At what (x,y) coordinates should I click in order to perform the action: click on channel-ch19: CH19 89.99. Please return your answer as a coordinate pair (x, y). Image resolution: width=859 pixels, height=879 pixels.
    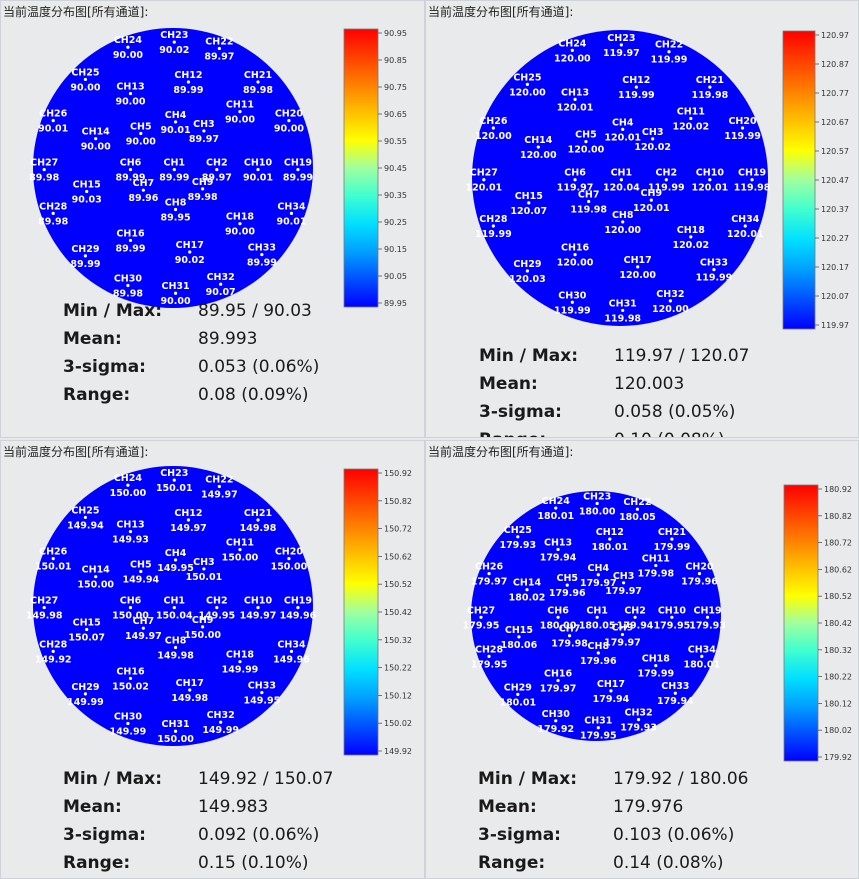
    Looking at the image, I should click on (298, 171).